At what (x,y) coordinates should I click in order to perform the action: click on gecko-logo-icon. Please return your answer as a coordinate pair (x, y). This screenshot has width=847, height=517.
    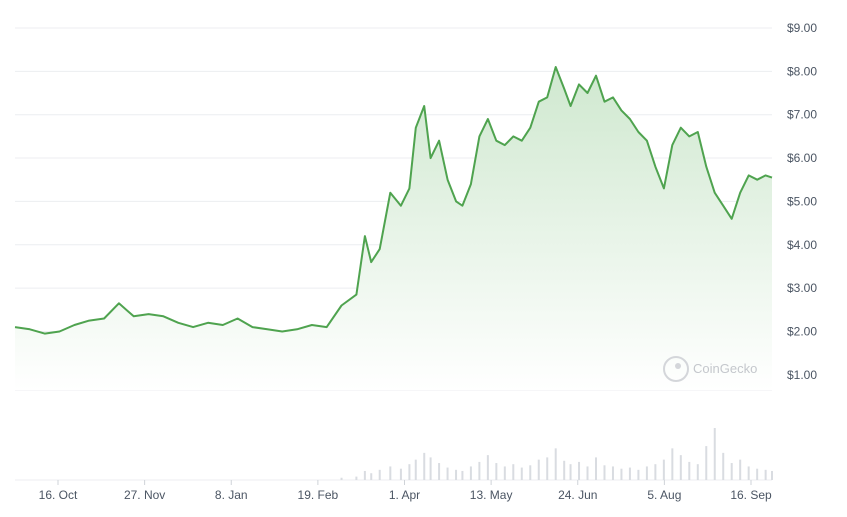
    Looking at the image, I should click on (676, 369).